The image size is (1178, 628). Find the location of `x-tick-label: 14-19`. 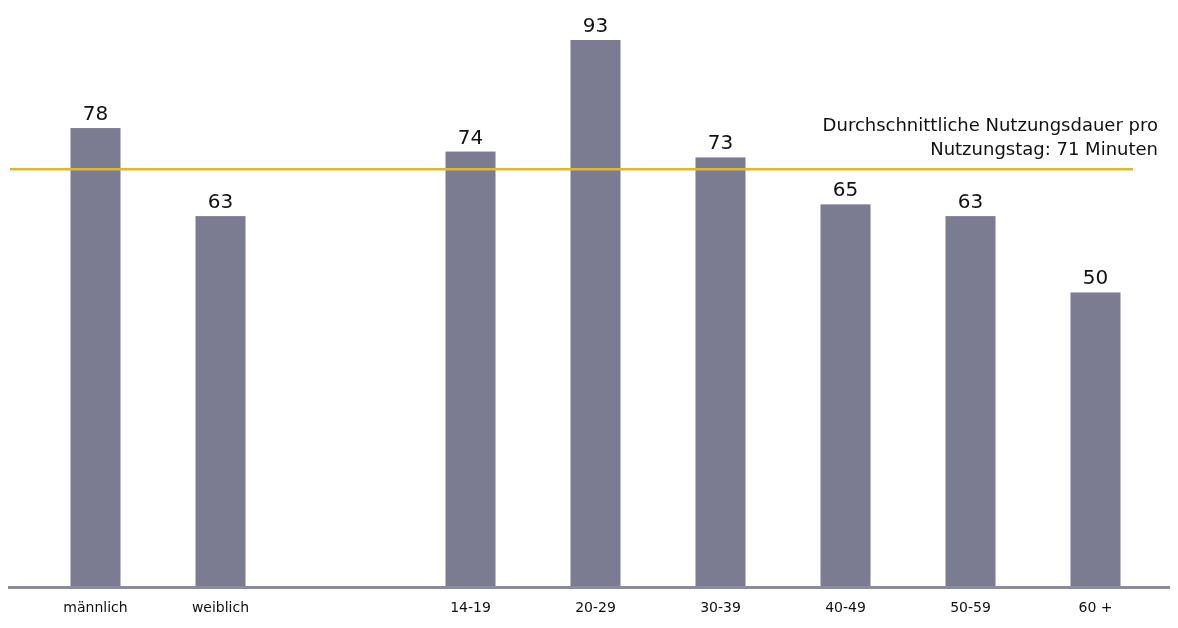

x-tick-label: 14-19 is located at coordinates (470, 607).